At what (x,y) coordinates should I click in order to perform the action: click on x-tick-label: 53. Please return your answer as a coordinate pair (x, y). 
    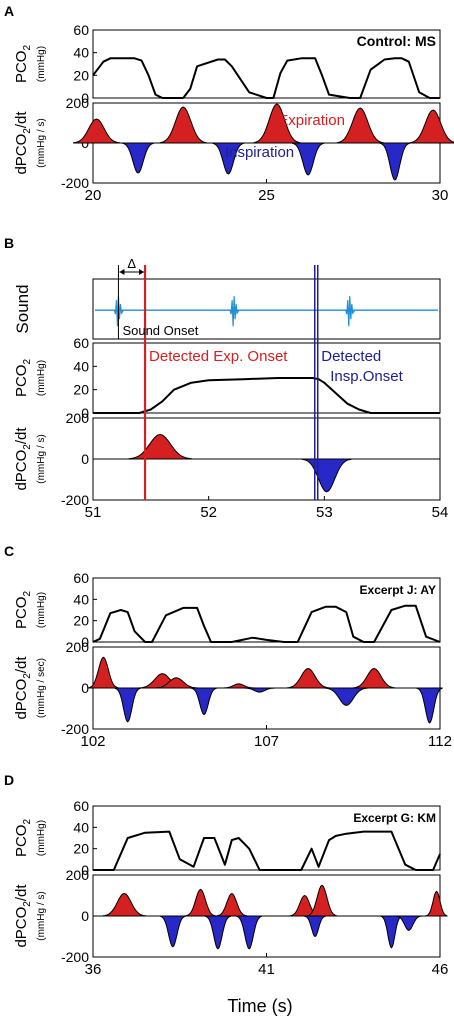
    Looking at the image, I should click on (324, 512).